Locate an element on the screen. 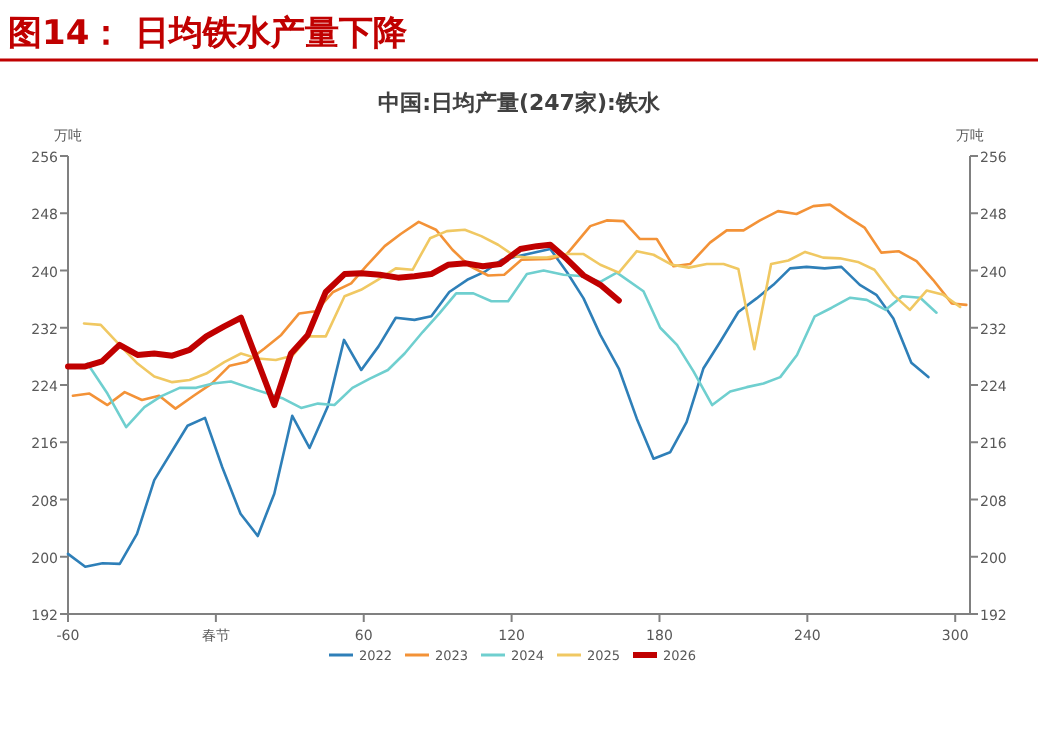  chart-title: 图14： 日均铁水产量下降 is located at coordinates (209, 34).